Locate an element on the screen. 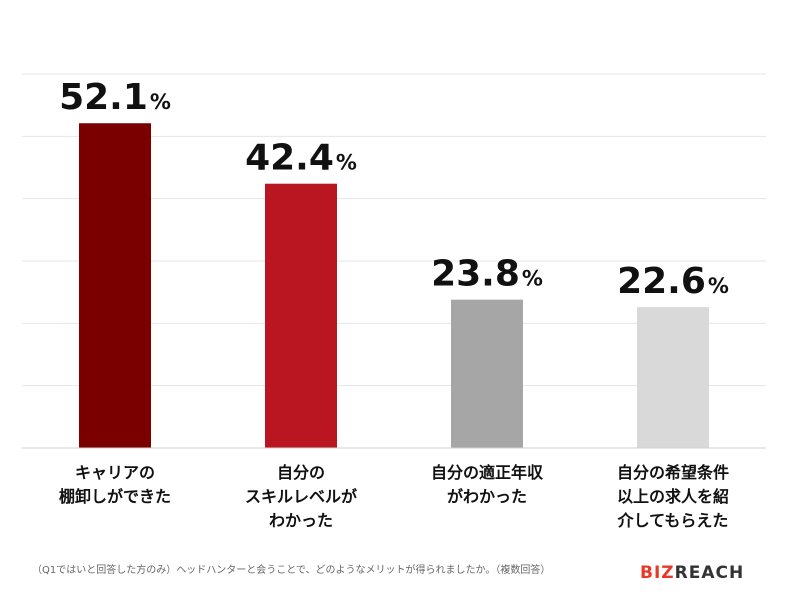 The image size is (800, 600). category-label-1: キャリアの棚卸しができた is located at coordinates (115, 484).